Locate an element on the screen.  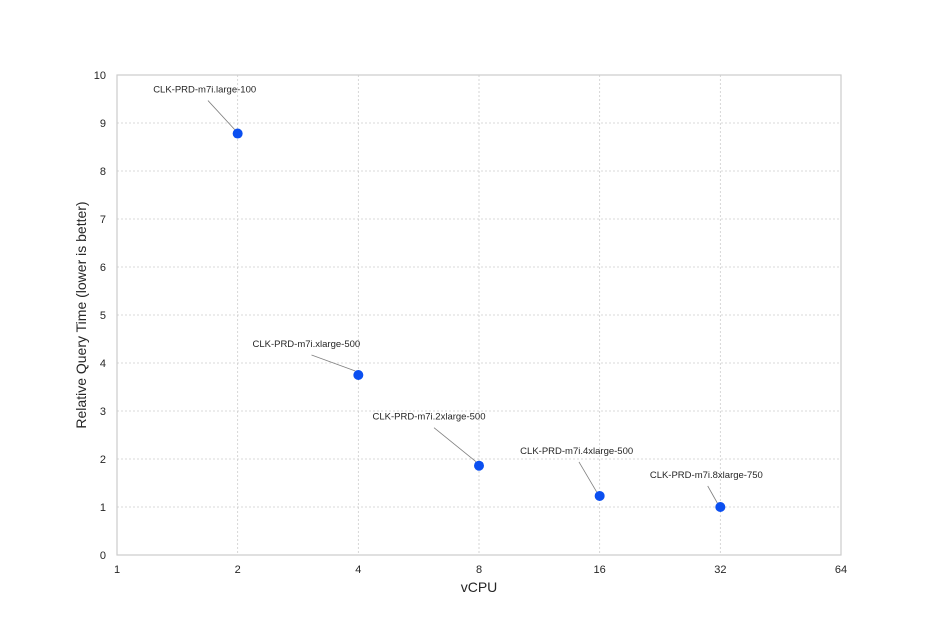
x-tick-labels: 1 2 4 8 16 32 64 is located at coordinates (480, 570).